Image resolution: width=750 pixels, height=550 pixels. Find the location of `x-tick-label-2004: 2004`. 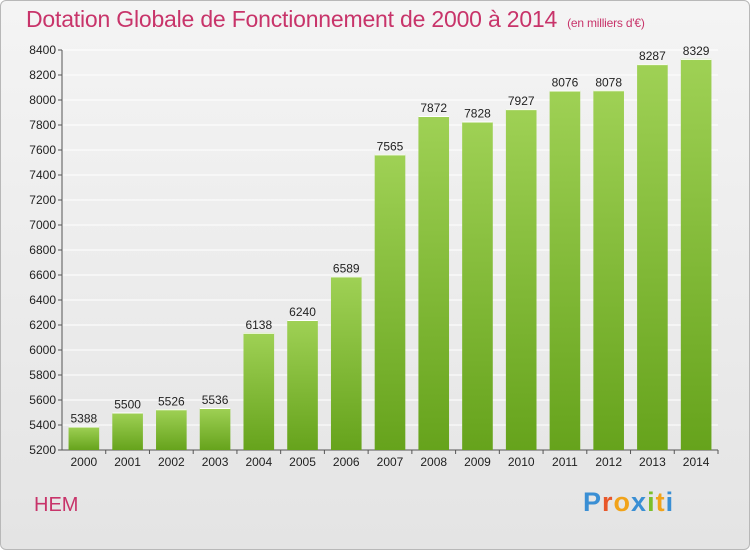

x-tick-label-2004: 2004 is located at coordinates (258, 462).